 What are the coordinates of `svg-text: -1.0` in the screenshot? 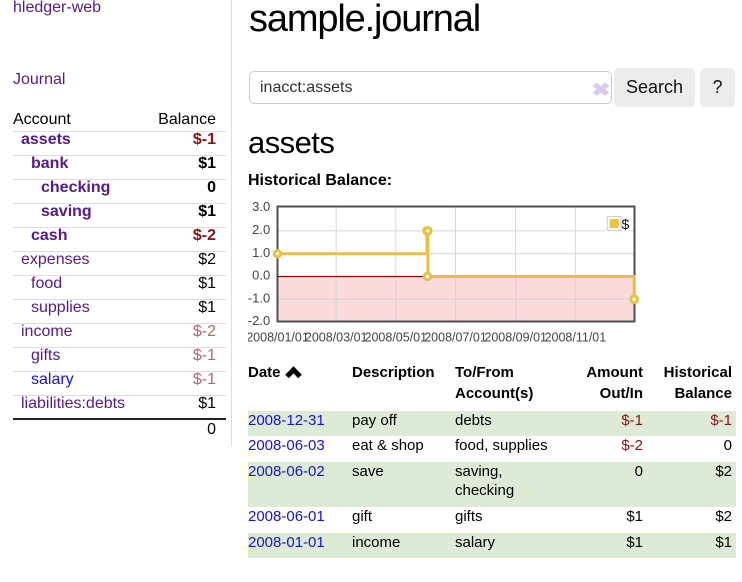 It's located at (259, 297).